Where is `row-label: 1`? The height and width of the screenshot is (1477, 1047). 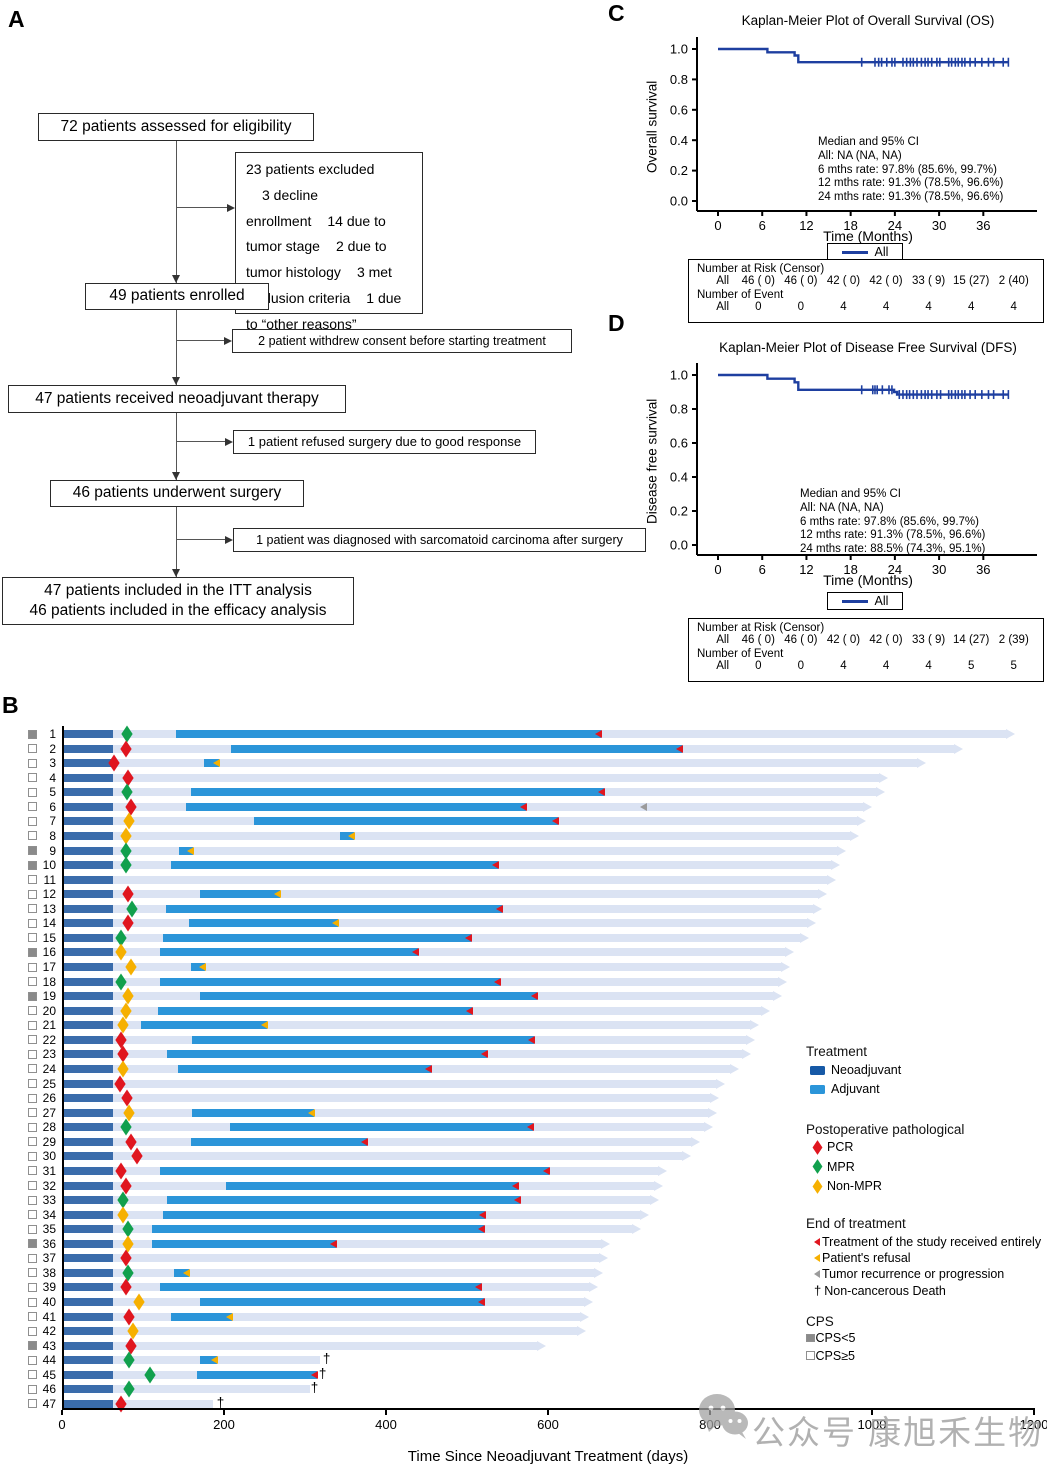 row-label: 1 is located at coordinates (52, 734).